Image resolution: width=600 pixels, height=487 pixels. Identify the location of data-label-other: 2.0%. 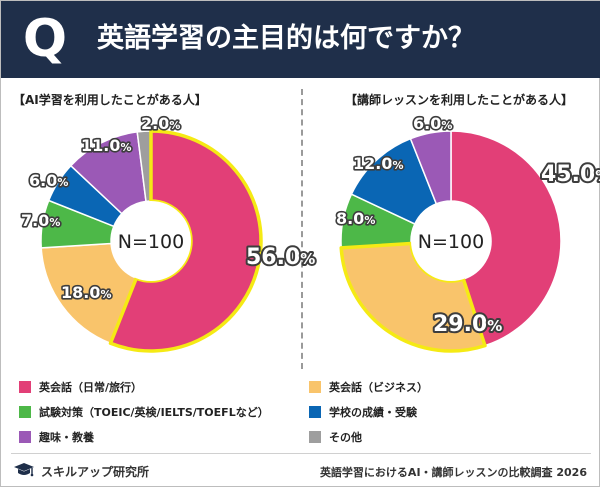
(160, 123).